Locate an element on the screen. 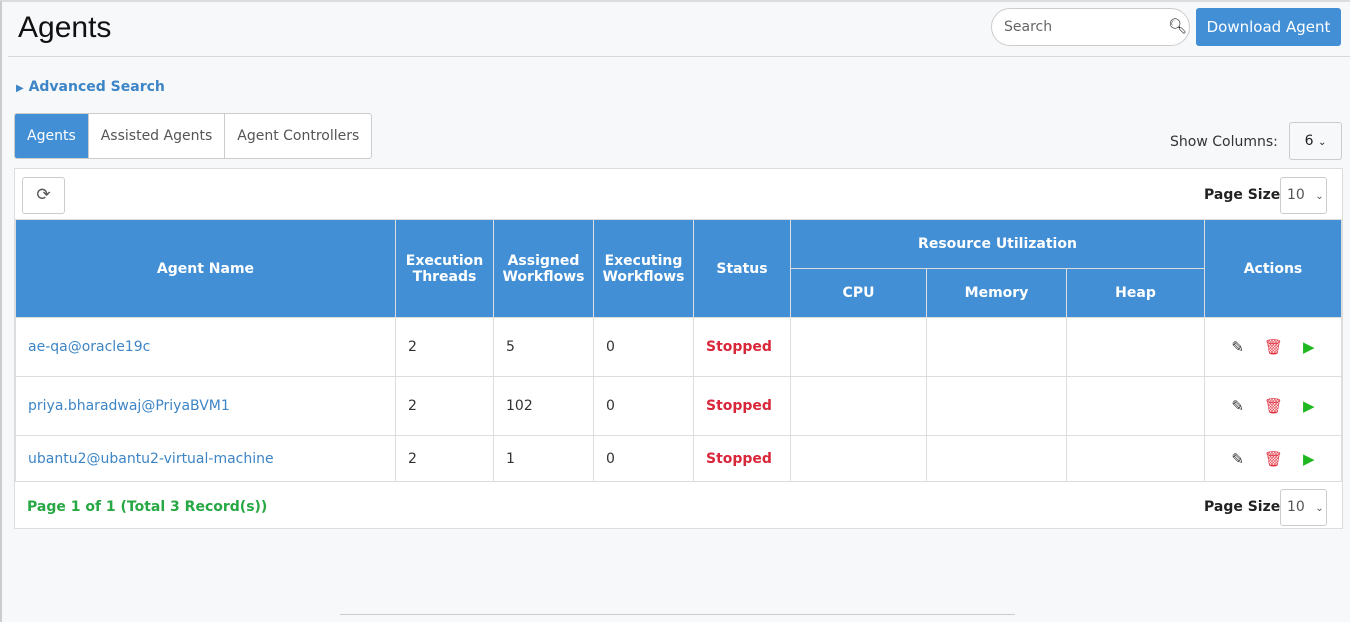 The height and width of the screenshot is (622, 1350). table-row: ae-qa@oracle19c 2 5 0 Stopped ✎ 🗑︎ ▶ is located at coordinates (678, 347).